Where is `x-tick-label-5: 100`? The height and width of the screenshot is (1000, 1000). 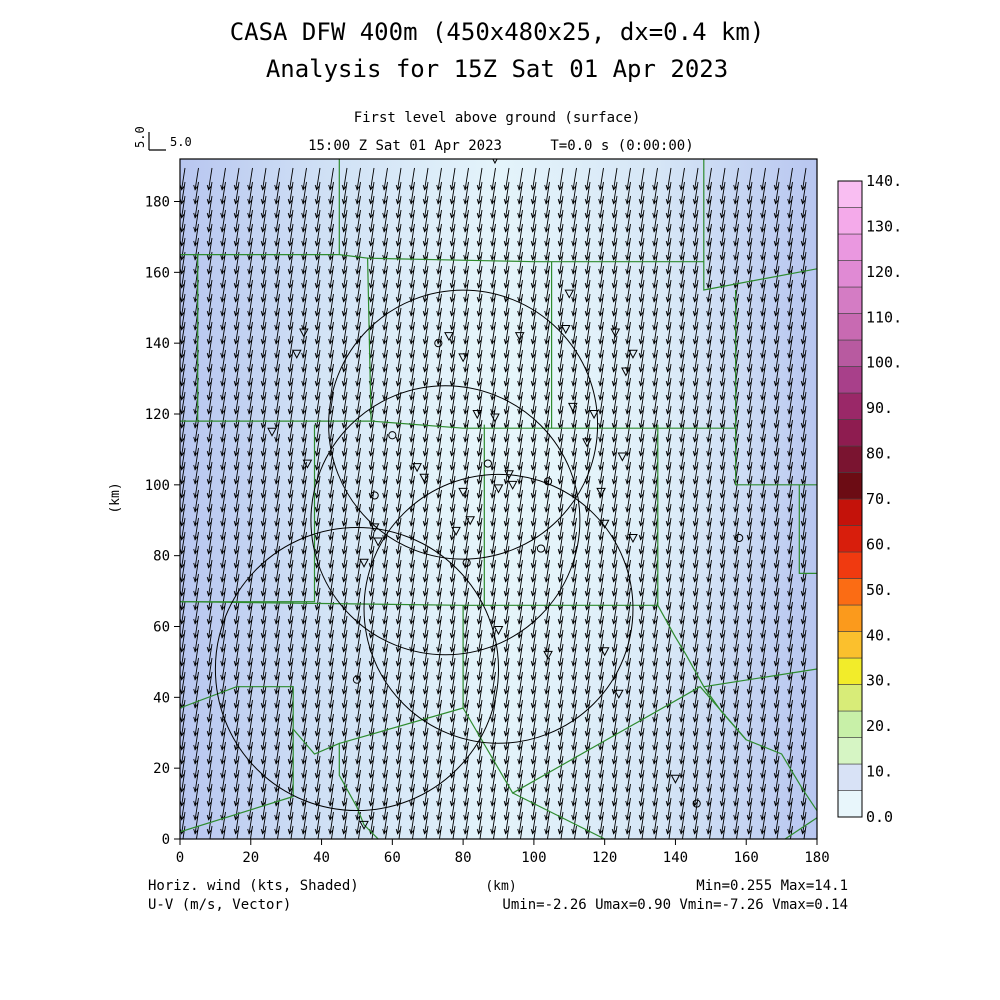 x-tick-label-5: 100 is located at coordinates (533, 858).